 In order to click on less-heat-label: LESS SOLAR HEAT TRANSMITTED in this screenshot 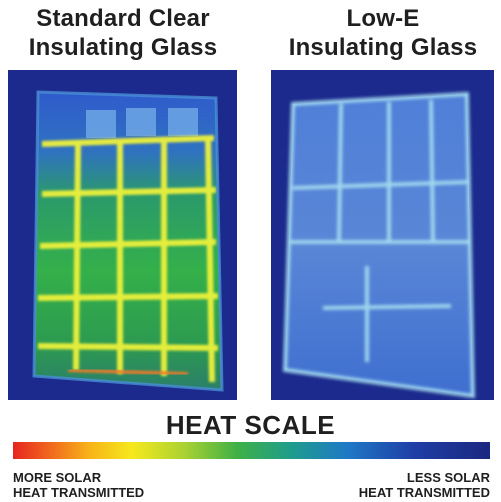, I will do `click(424, 485)`.